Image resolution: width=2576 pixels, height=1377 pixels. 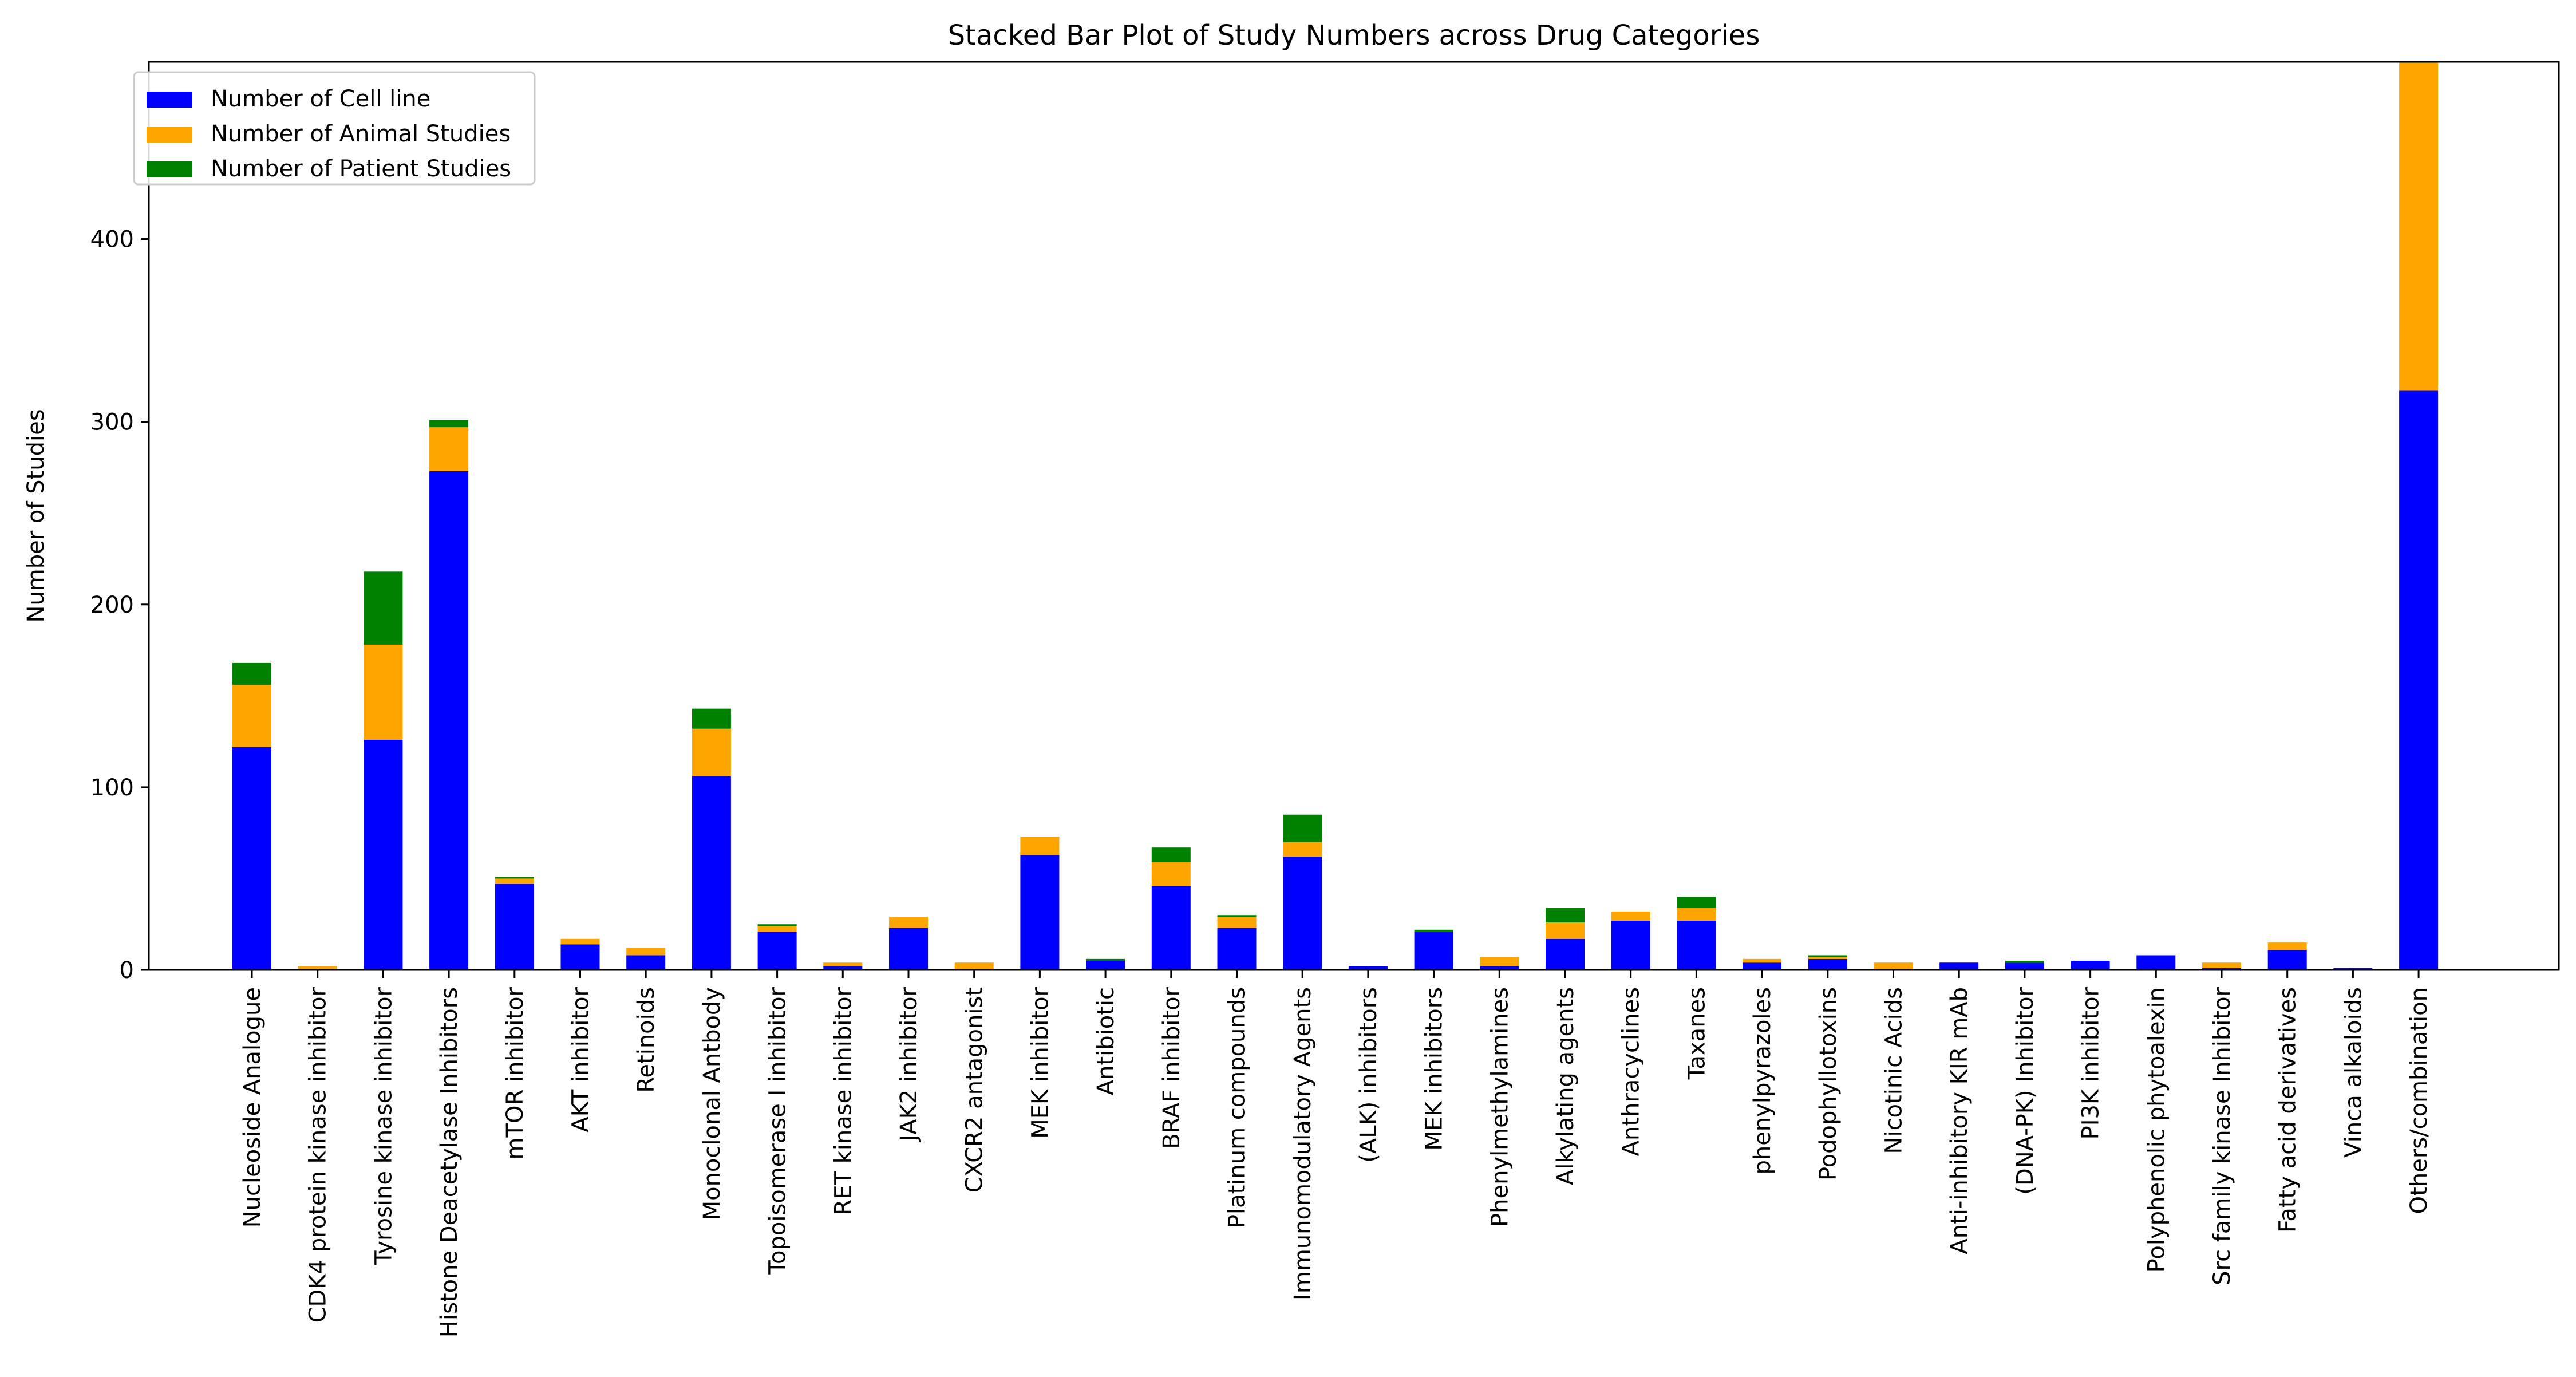 I want to click on x-tick-label: Retinoids, so click(x=646, y=1040).